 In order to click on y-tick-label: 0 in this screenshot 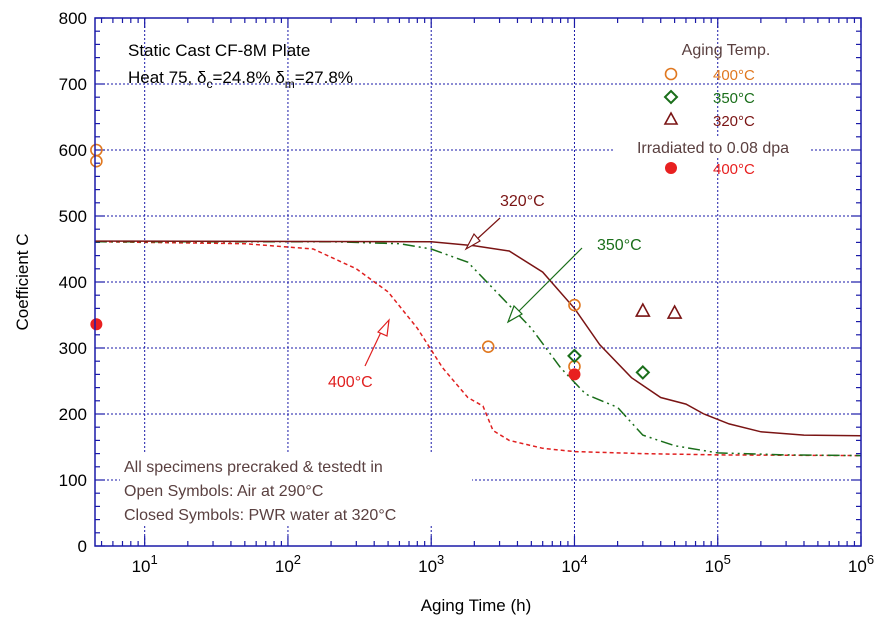, I will do `click(82, 546)`.